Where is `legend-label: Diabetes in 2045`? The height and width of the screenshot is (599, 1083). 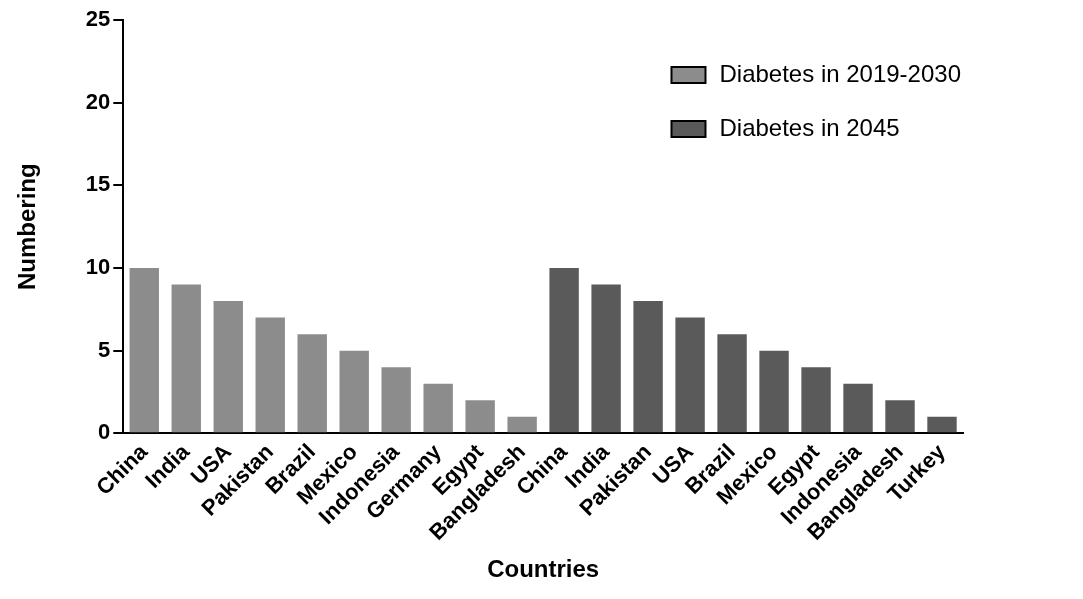 legend-label: Diabetes in 2045 is located at coordinates (809, 127).